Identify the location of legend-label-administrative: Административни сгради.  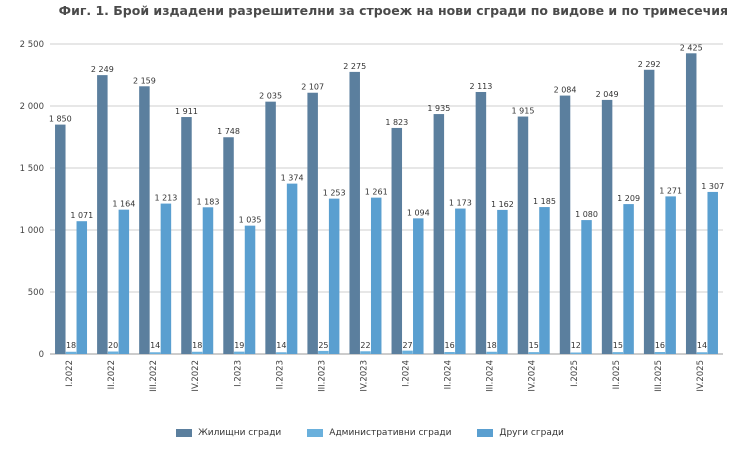
(390, 433).